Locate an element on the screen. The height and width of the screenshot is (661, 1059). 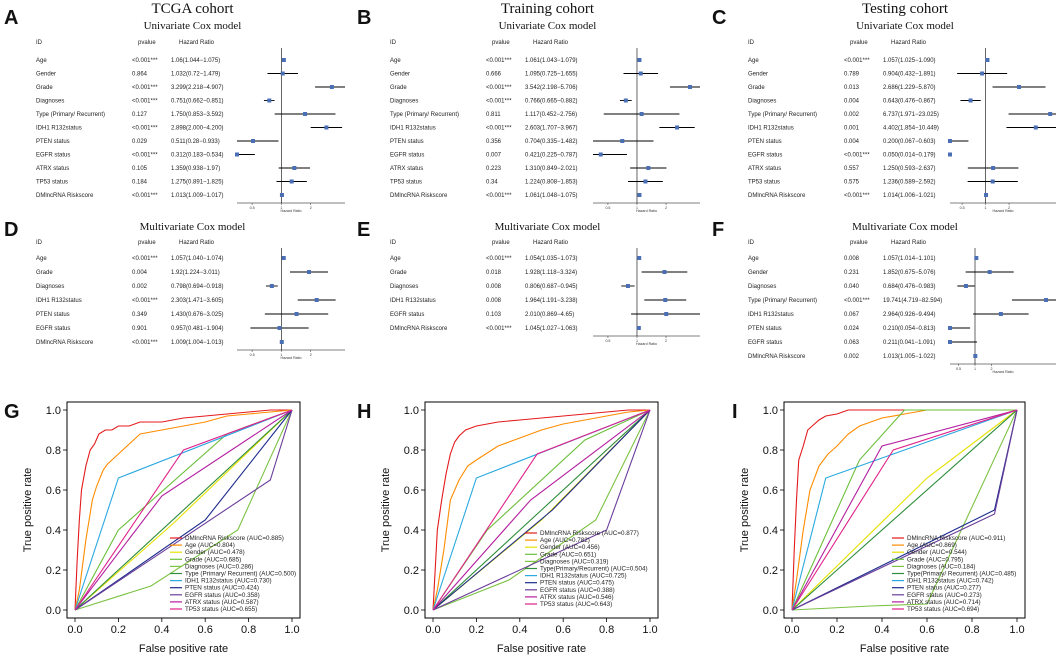
panel-letter: H is located at coordinates (364, 412).